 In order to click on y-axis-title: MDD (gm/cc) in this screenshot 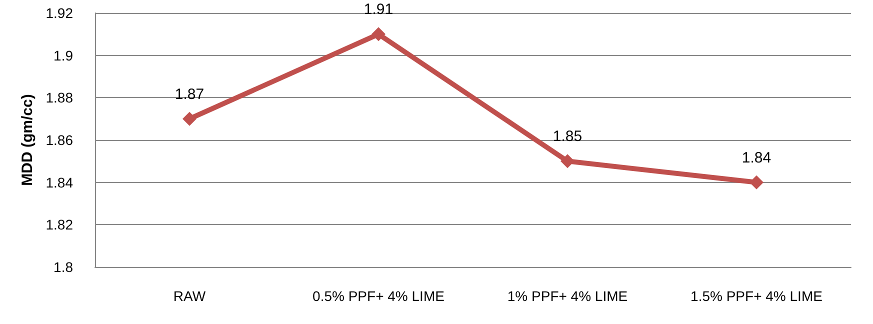, I will do `click(27, 140)`.